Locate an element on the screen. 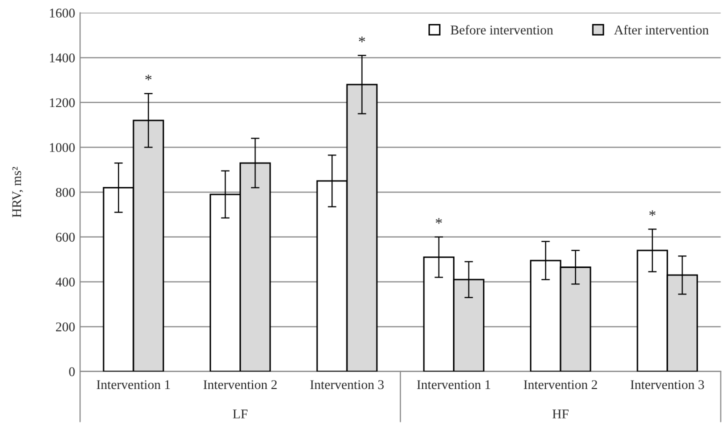 This screenshot has width=728, height=427. y-tick-label: 1600 is located at coordinates (62, 13).